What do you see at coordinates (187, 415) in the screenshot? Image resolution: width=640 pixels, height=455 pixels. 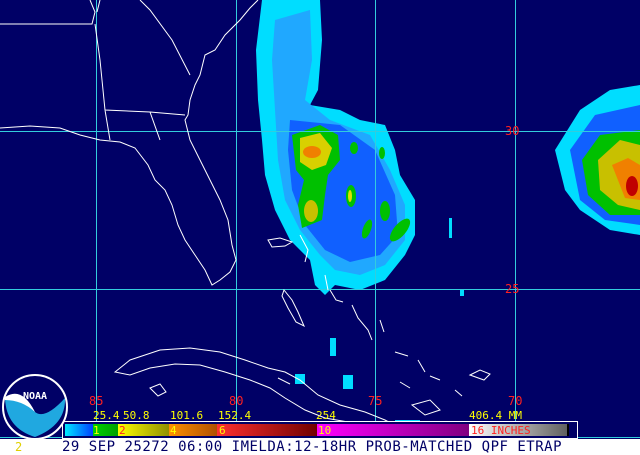 I see `legend-mm-label: 101.6` at bounding box center [187, 415].